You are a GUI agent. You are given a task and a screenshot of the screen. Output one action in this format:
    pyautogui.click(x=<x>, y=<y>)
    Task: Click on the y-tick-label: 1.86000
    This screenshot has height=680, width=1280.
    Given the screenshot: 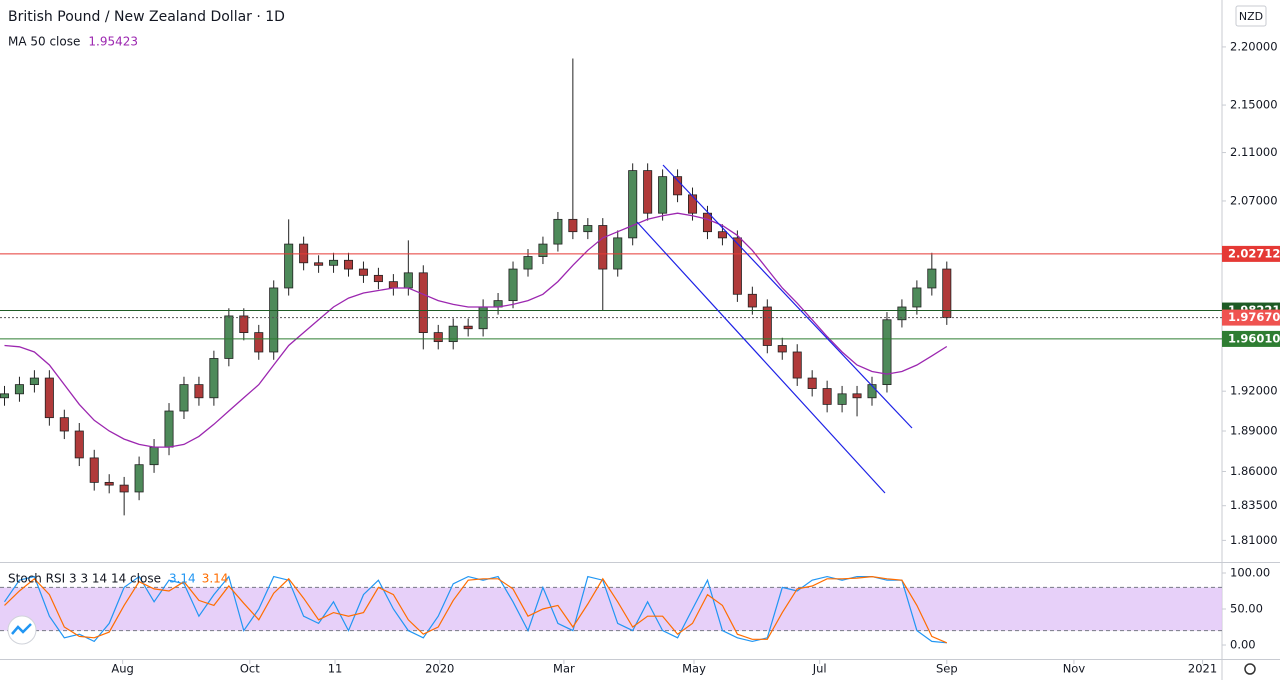 What is the action you would take?
    pyautogui.click(x=1254, y=471)
    